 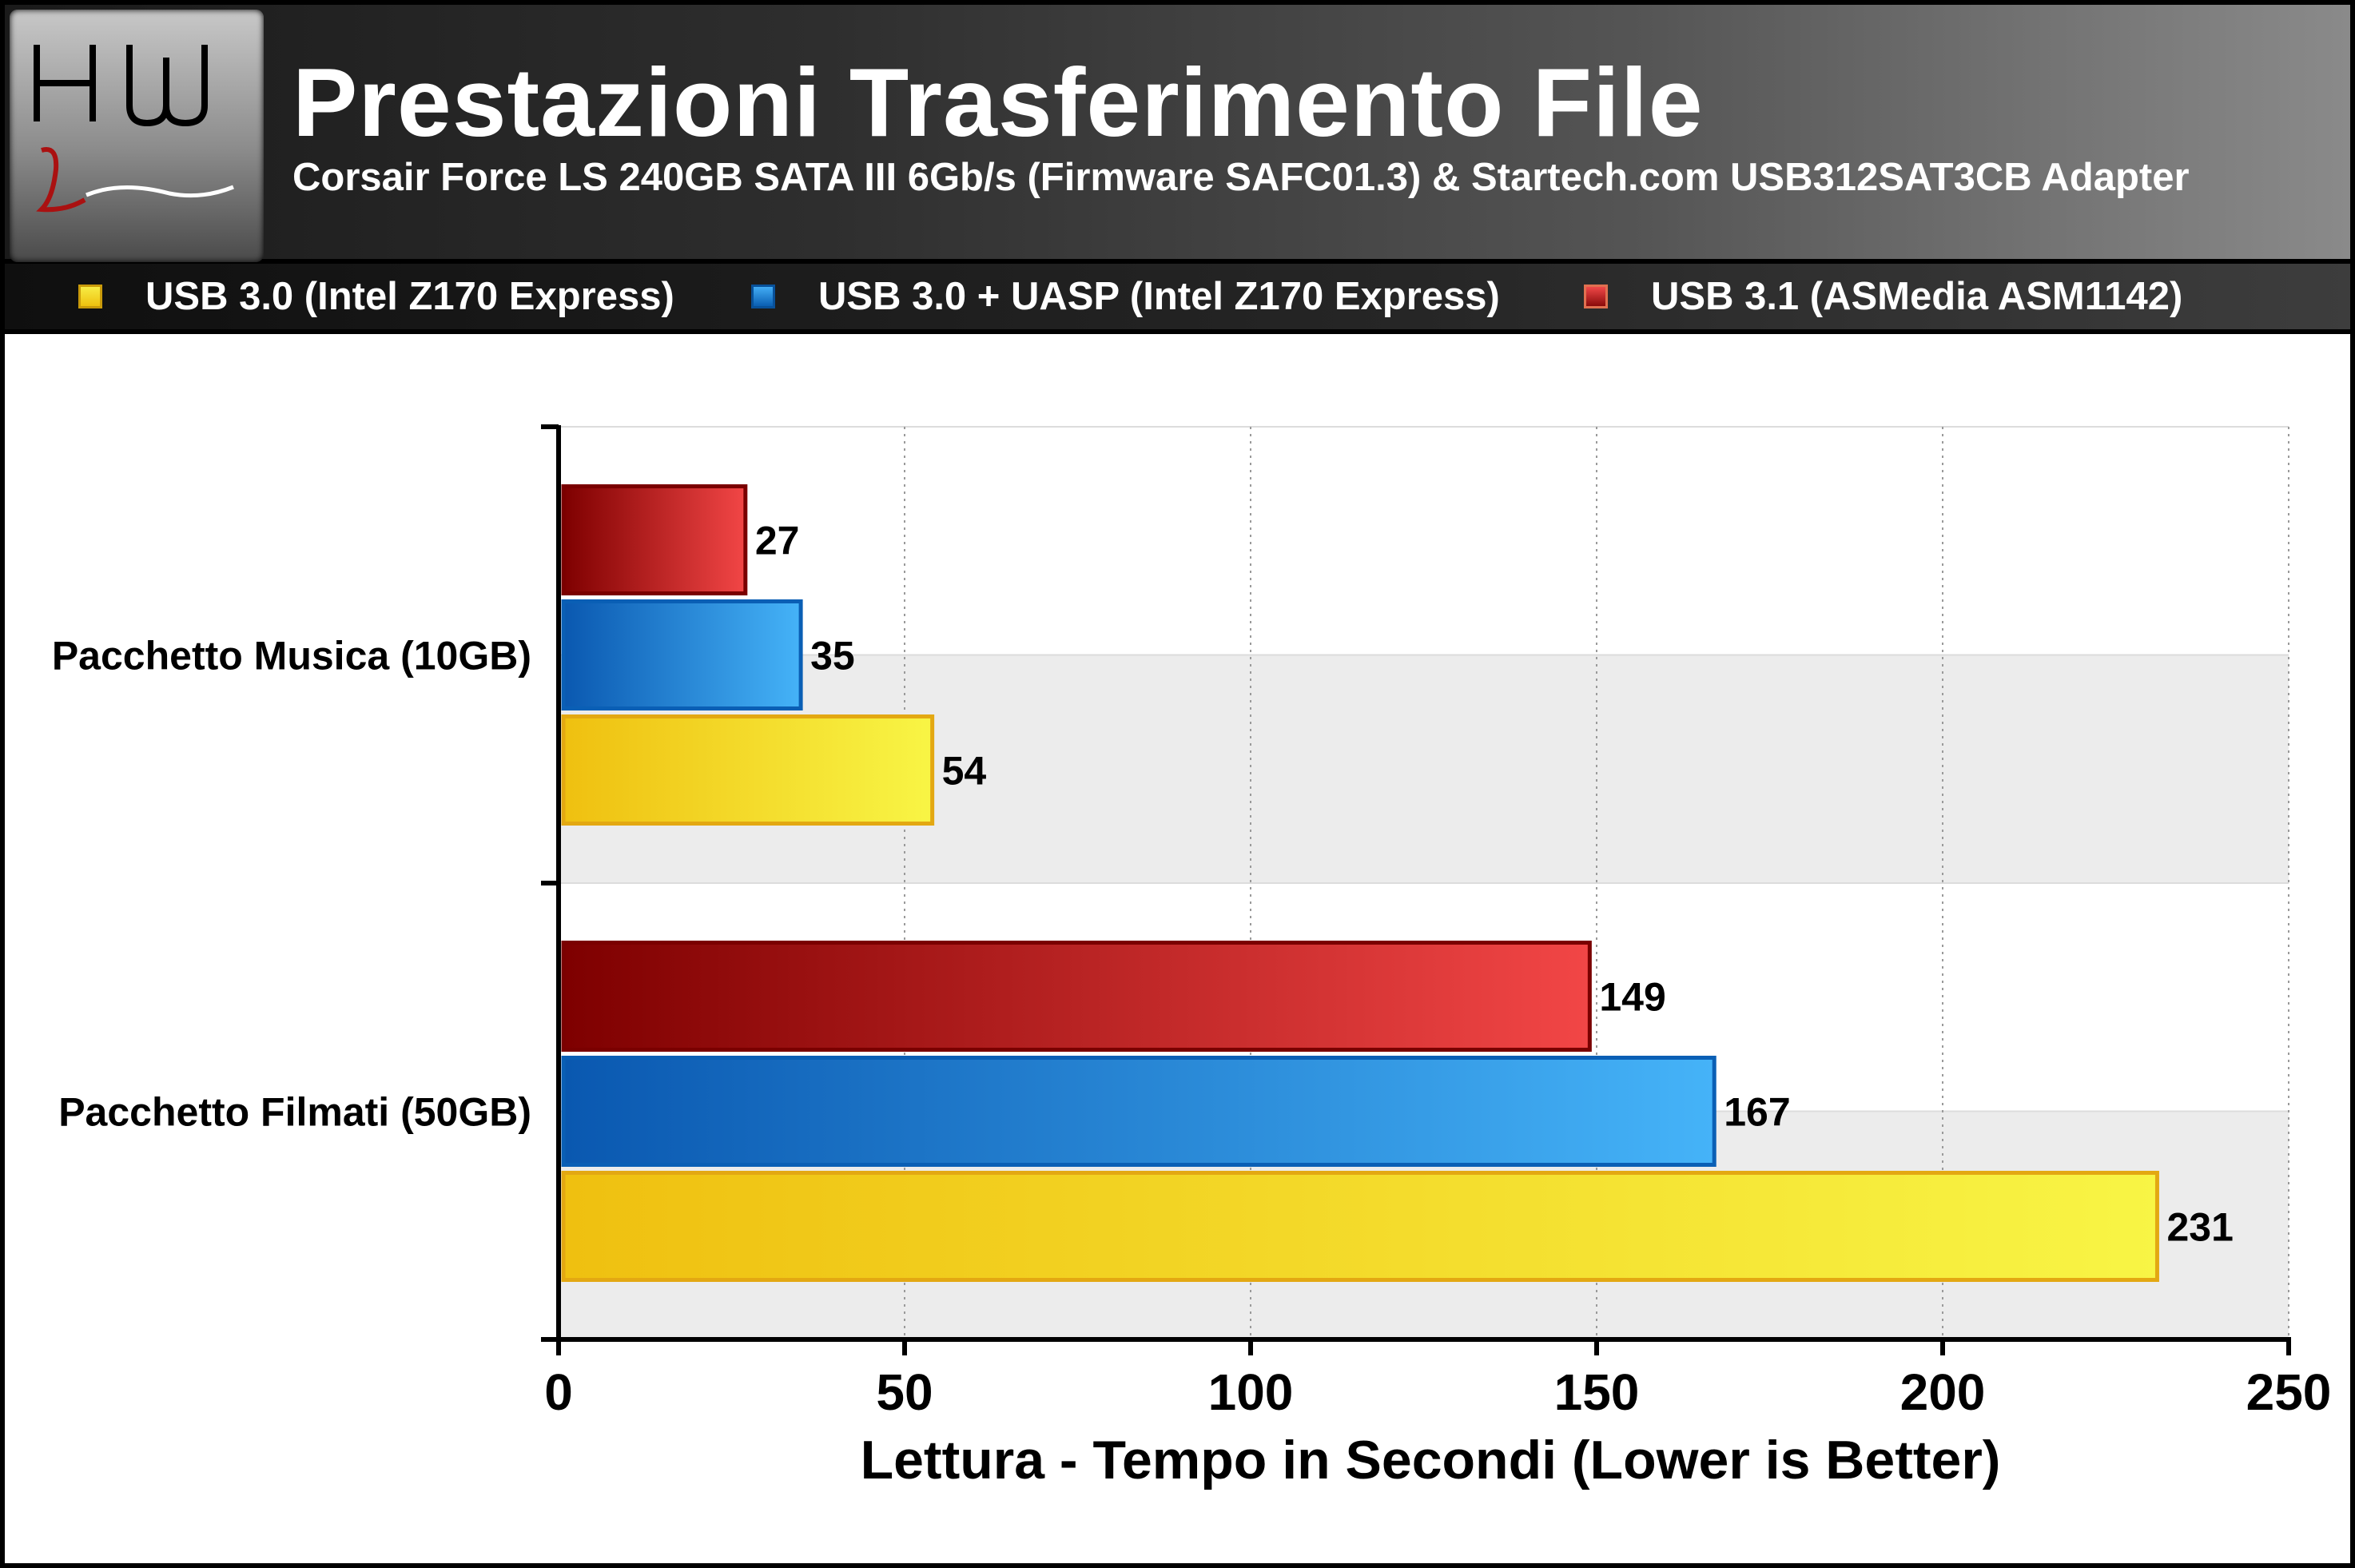 I want to click on bar-value-label: 35, so click(x=832, y=656).